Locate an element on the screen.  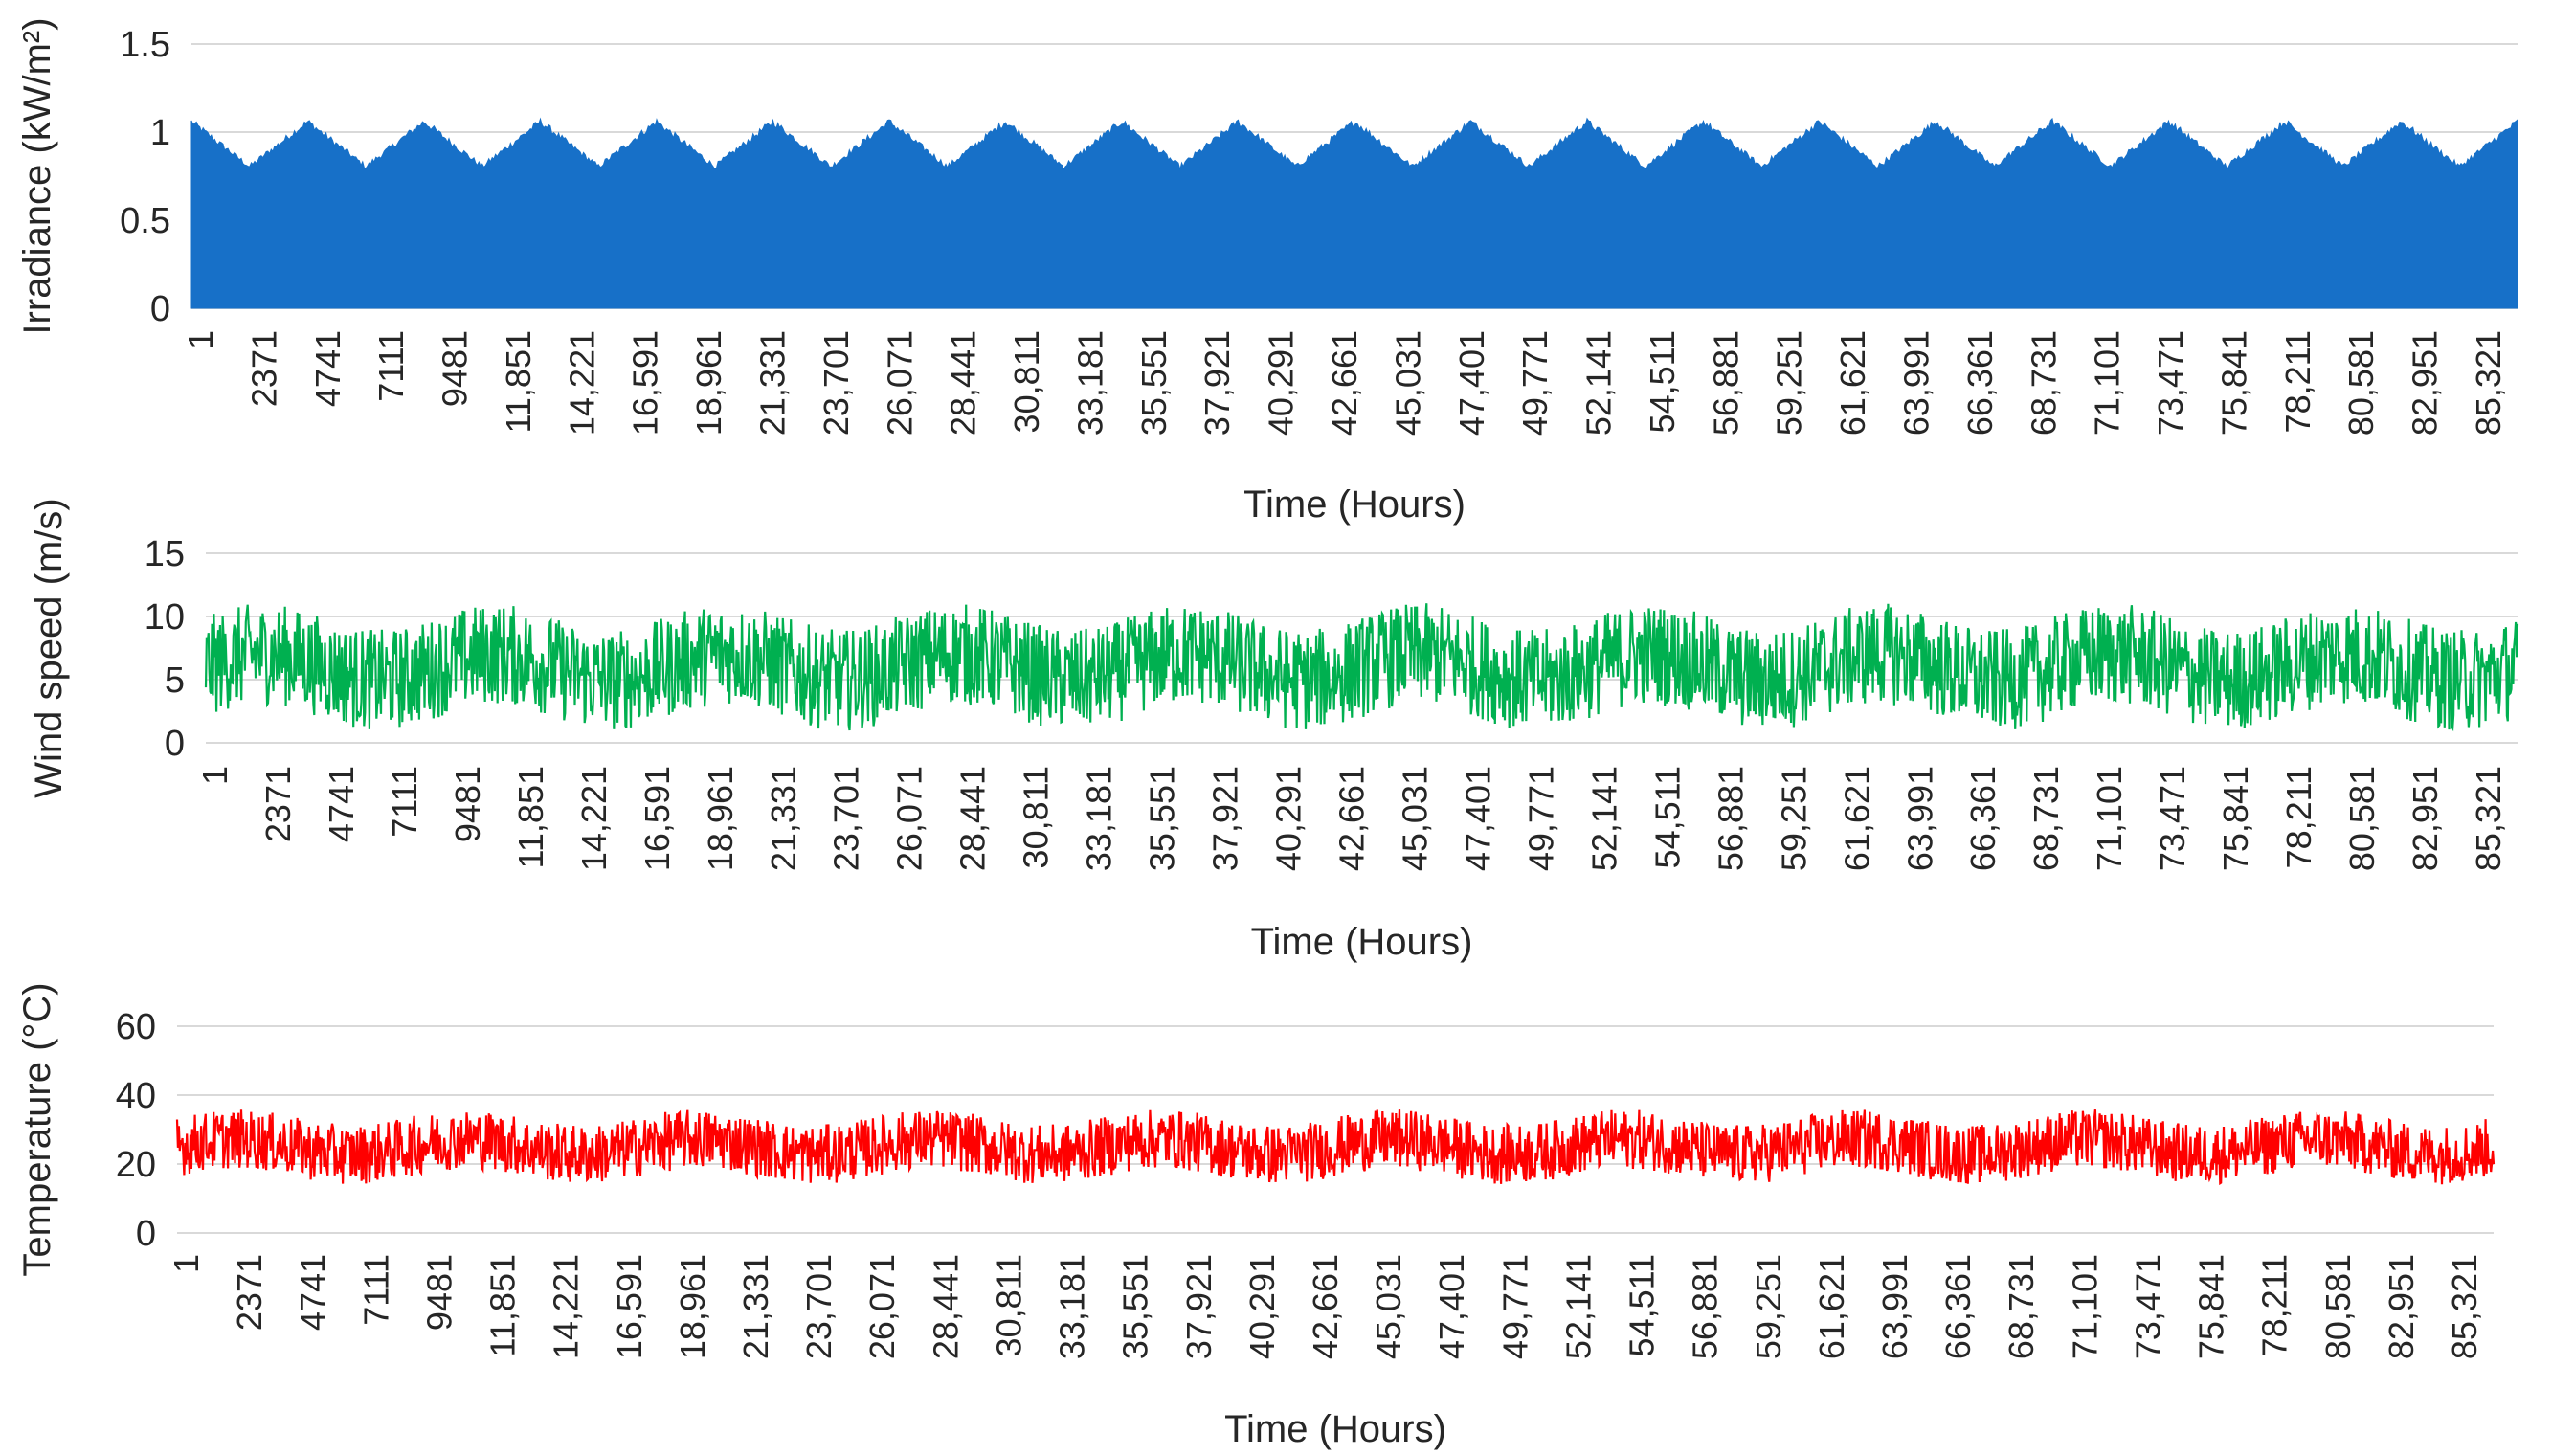
y-tick-label: 1 is located at coordinates (160, 133).